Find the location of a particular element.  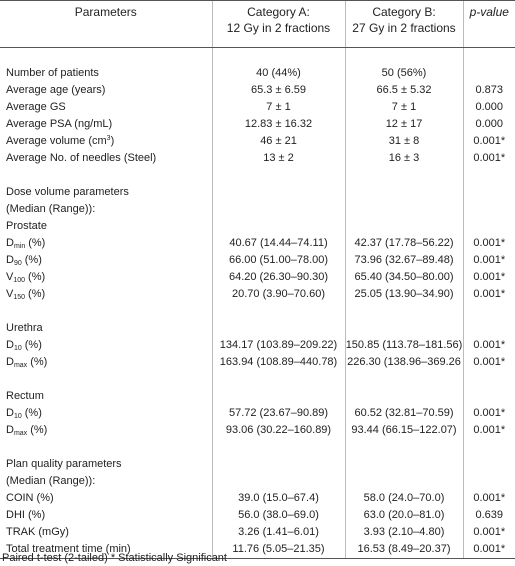

table-row: Rectum is located at coordinates (257, 396).